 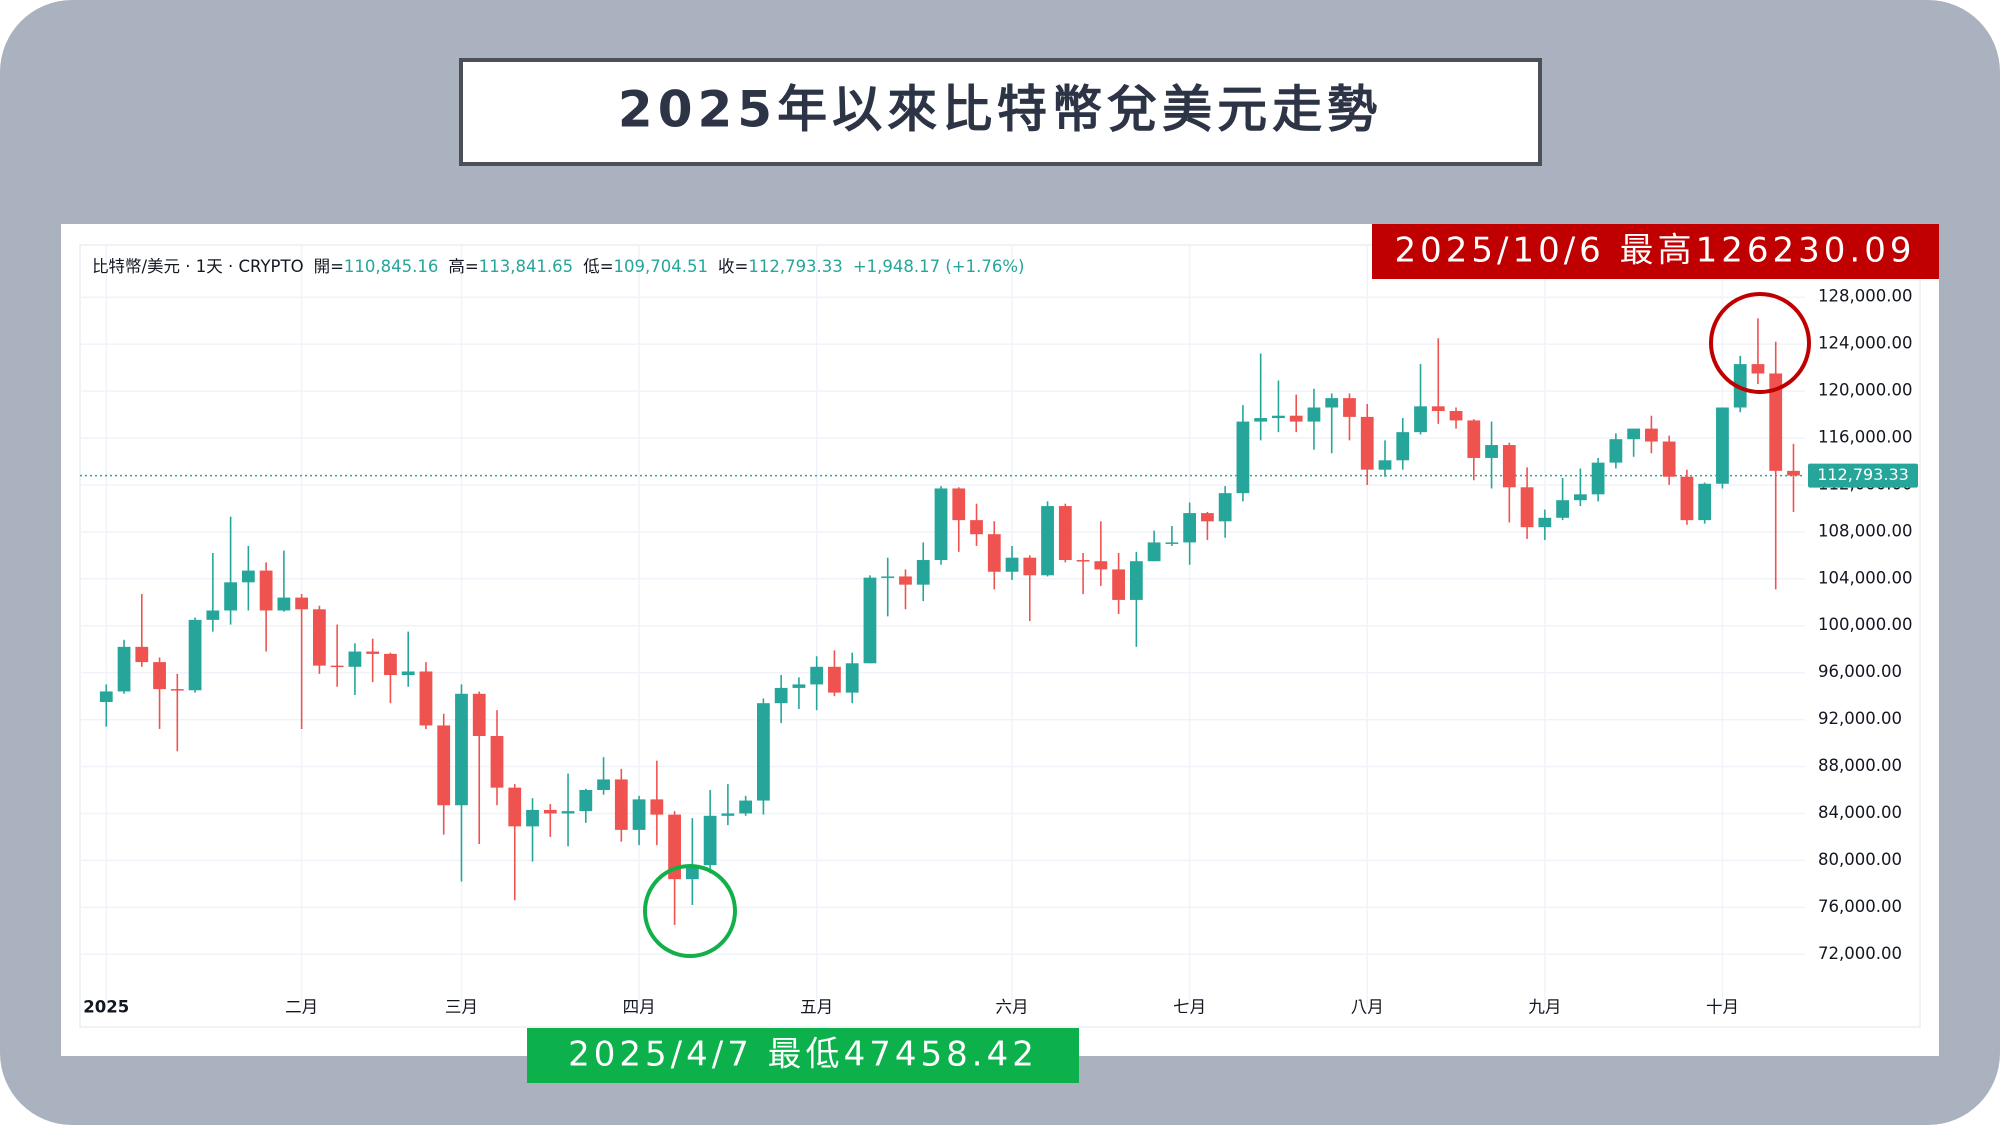 I want to click on y-tick-label: 124,000.00, so click(x=1865, y=343).